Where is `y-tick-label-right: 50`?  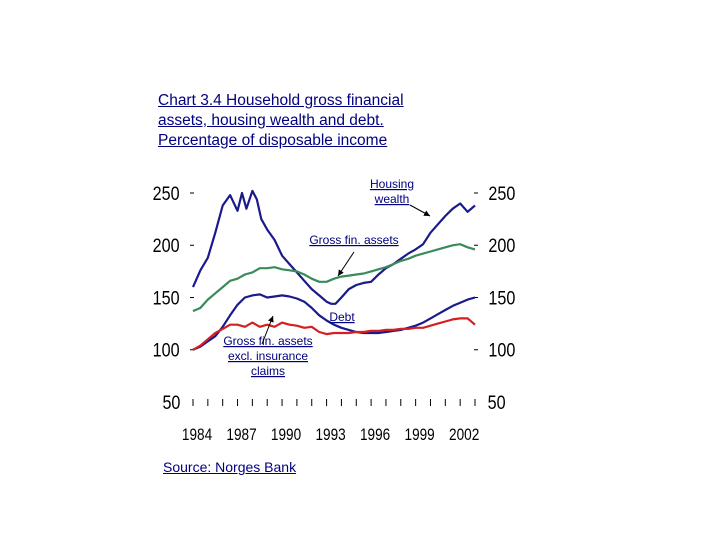
y-tick-label-right: 50 is located at coordinates (497, 403).